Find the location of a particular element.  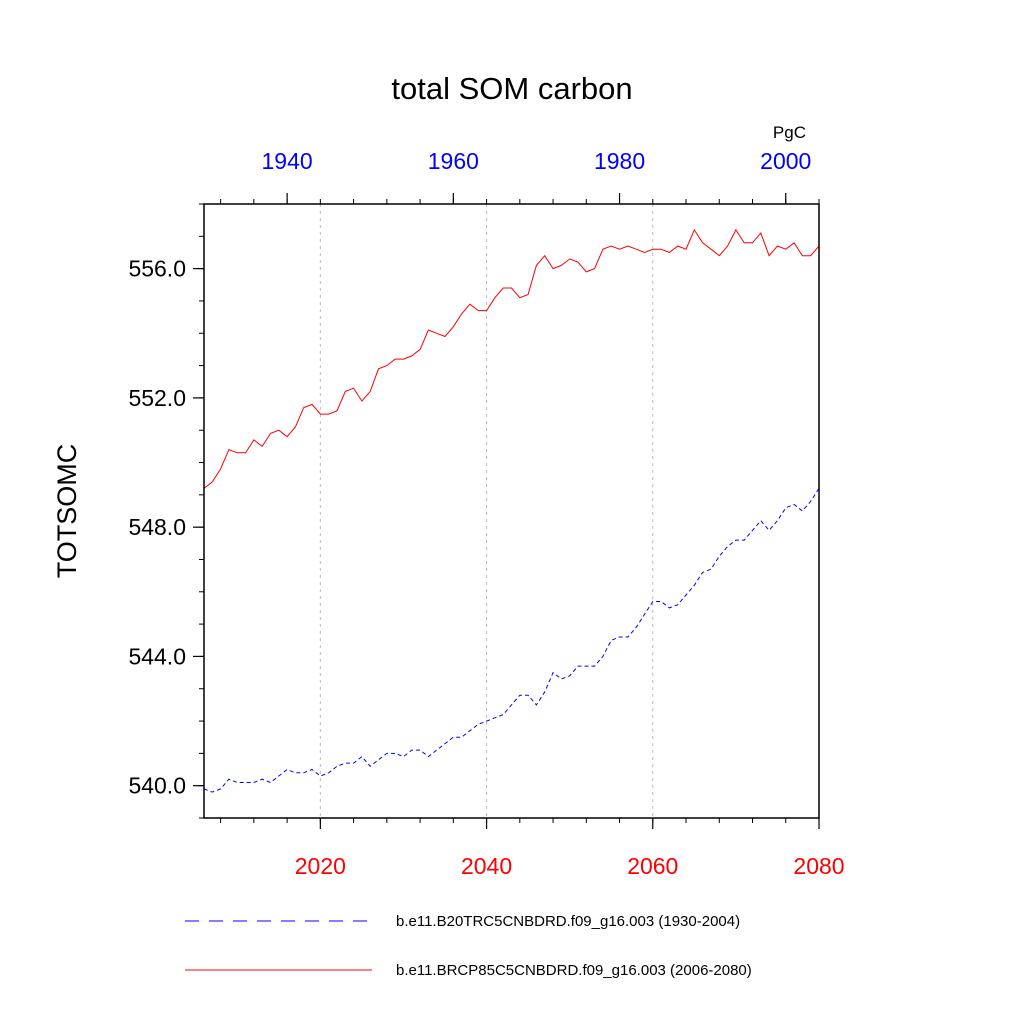

x-bottom-tick-label: 2040 is located at coordinates (486, 866).